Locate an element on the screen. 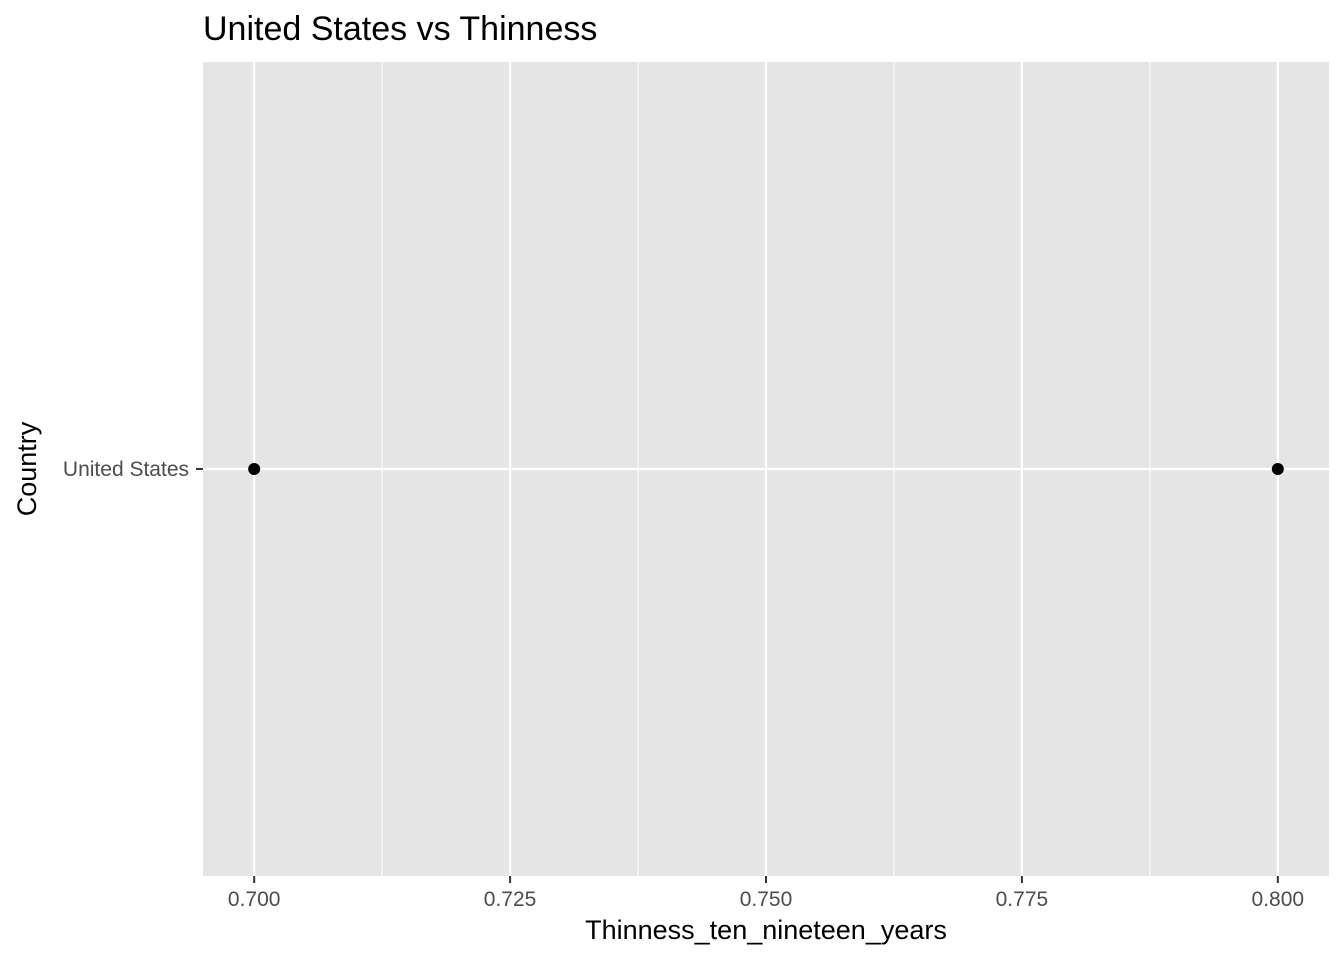 Image resolution: width=1344 pixels, height=960 pixels. x-tick-label: 0.775 is located at coordinates (1022, 899).